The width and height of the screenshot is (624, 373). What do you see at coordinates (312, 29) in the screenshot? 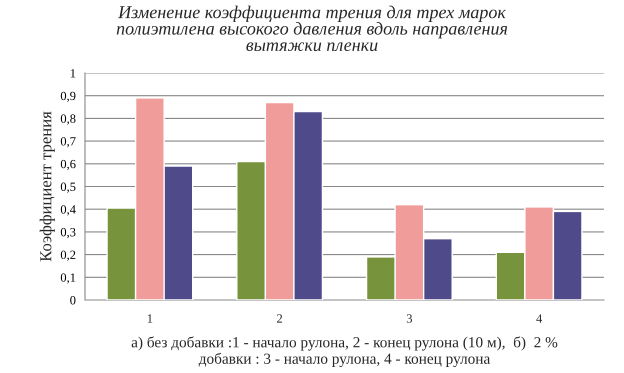
I see `chart-title: Изменение коэффициента трения для трех марок полиэтилена высокого давления вдоль направления вытяжки пленки` at bounding box center [312, 29].